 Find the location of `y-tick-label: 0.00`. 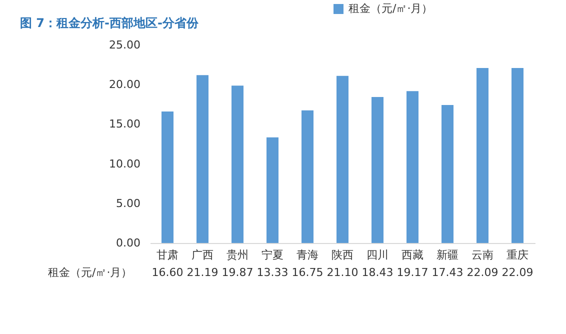

y-tick-label: 0.00 is located at coordinates (128, 243).